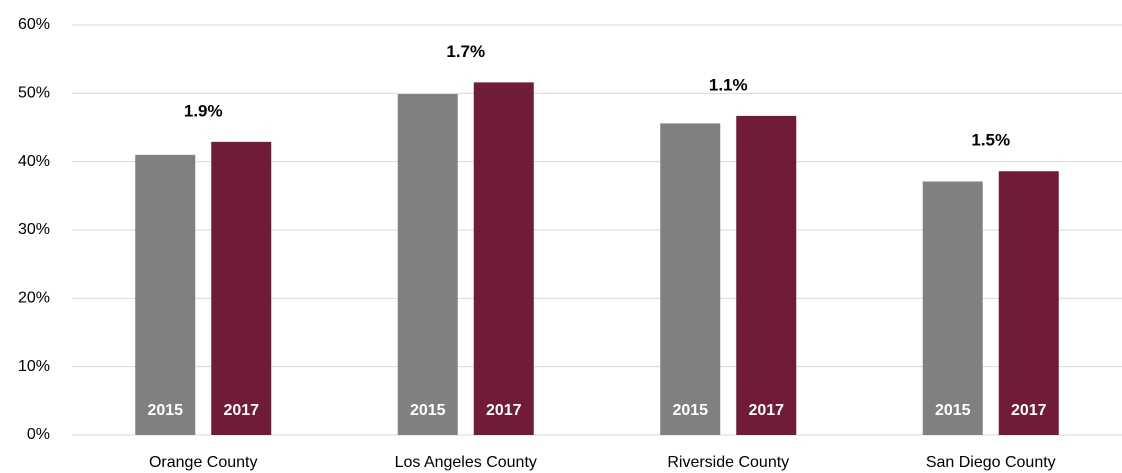  I want to click on y-tick-label: 60%, so click(34, 24).